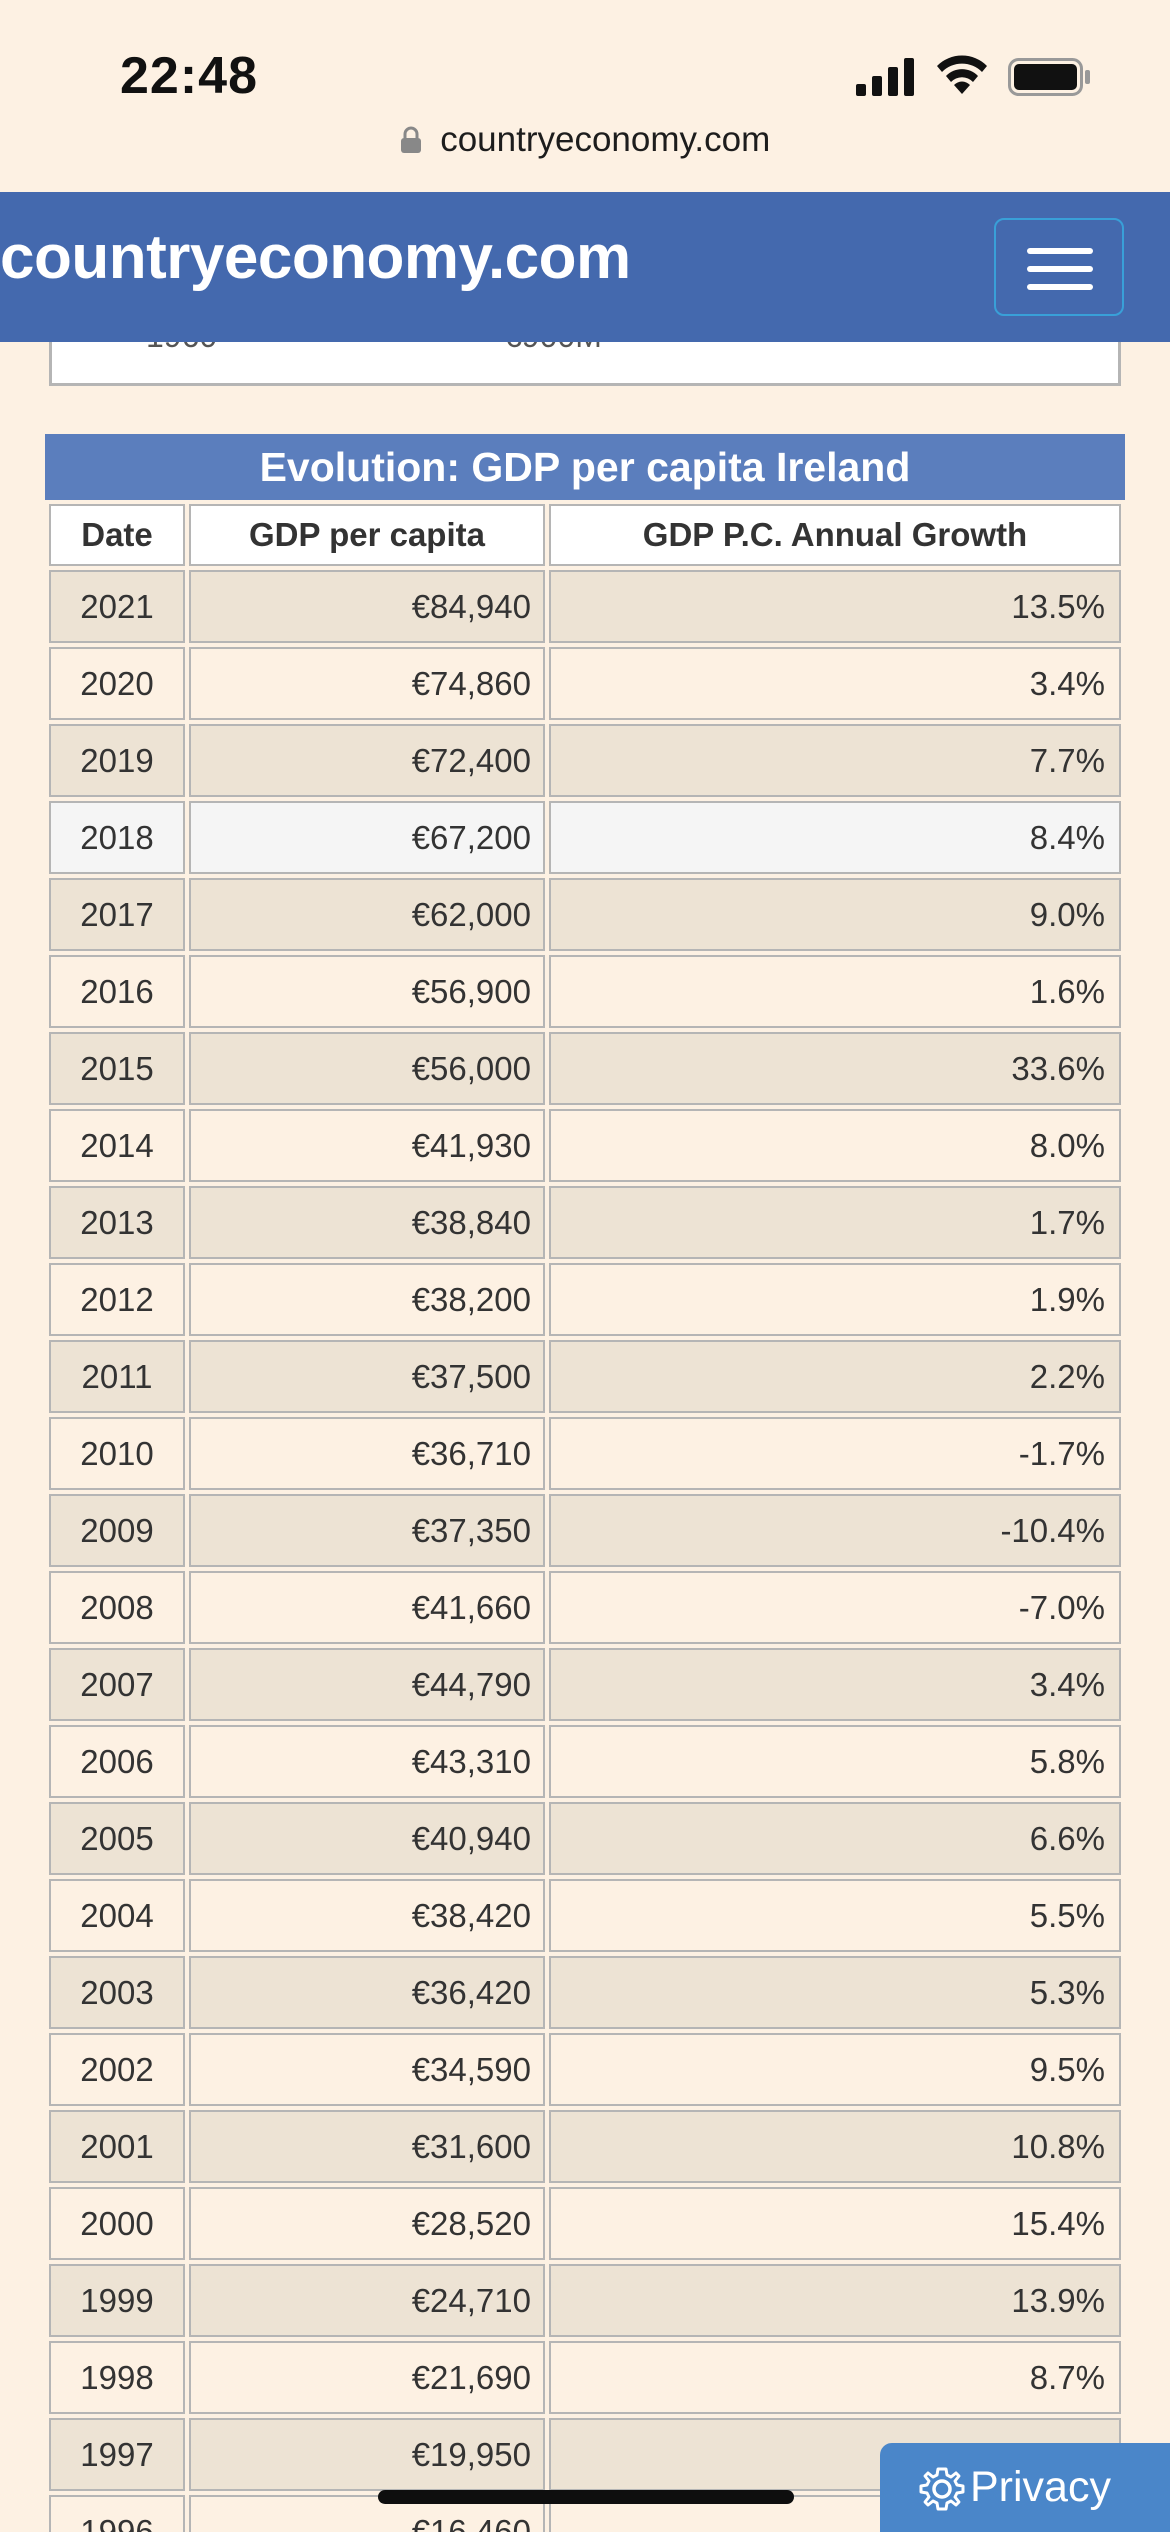 Image resolution: width=1170 pixels, height=2532 pixels. Describe the element at coordinates (117, 2069) in the screenshot. I see `cell-date: 2002` at that location.